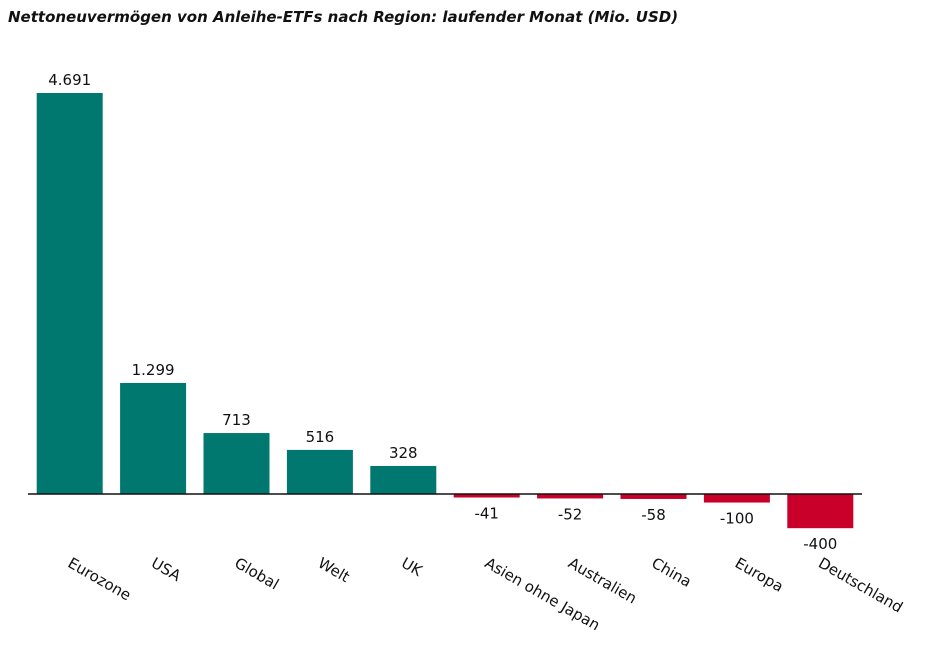 This screenshot has width=940, height=657. What do you see at coordinates (602, 581) in the screenshot?
I see `x-tick-label: Australien` at bounding box center [602, 581].